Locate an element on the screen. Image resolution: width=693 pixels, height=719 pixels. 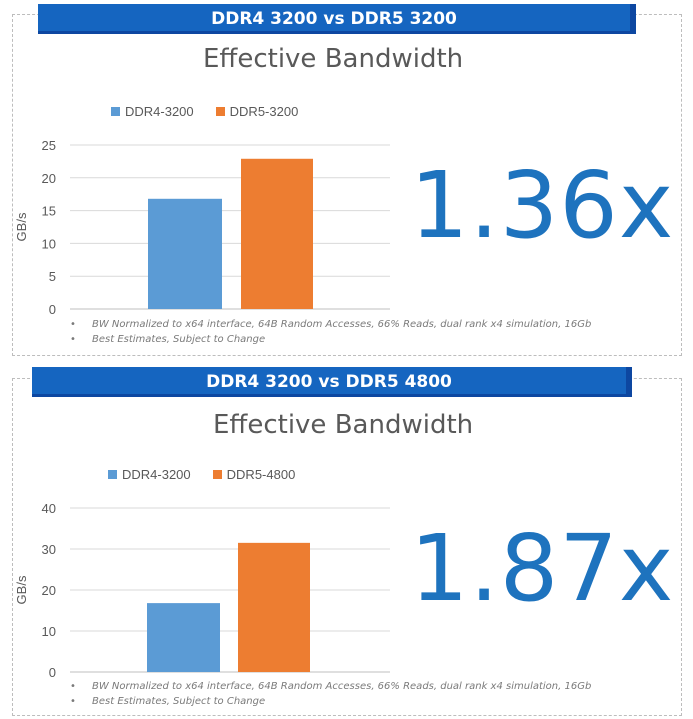
y-tick-label: 30 is located at coordinates (49, 549).